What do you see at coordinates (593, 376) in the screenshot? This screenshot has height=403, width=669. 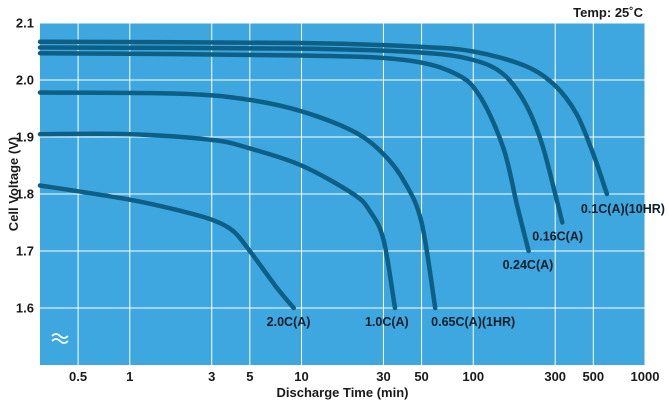 I see `x-tick-label: 500` at bounding box center [593, 376].